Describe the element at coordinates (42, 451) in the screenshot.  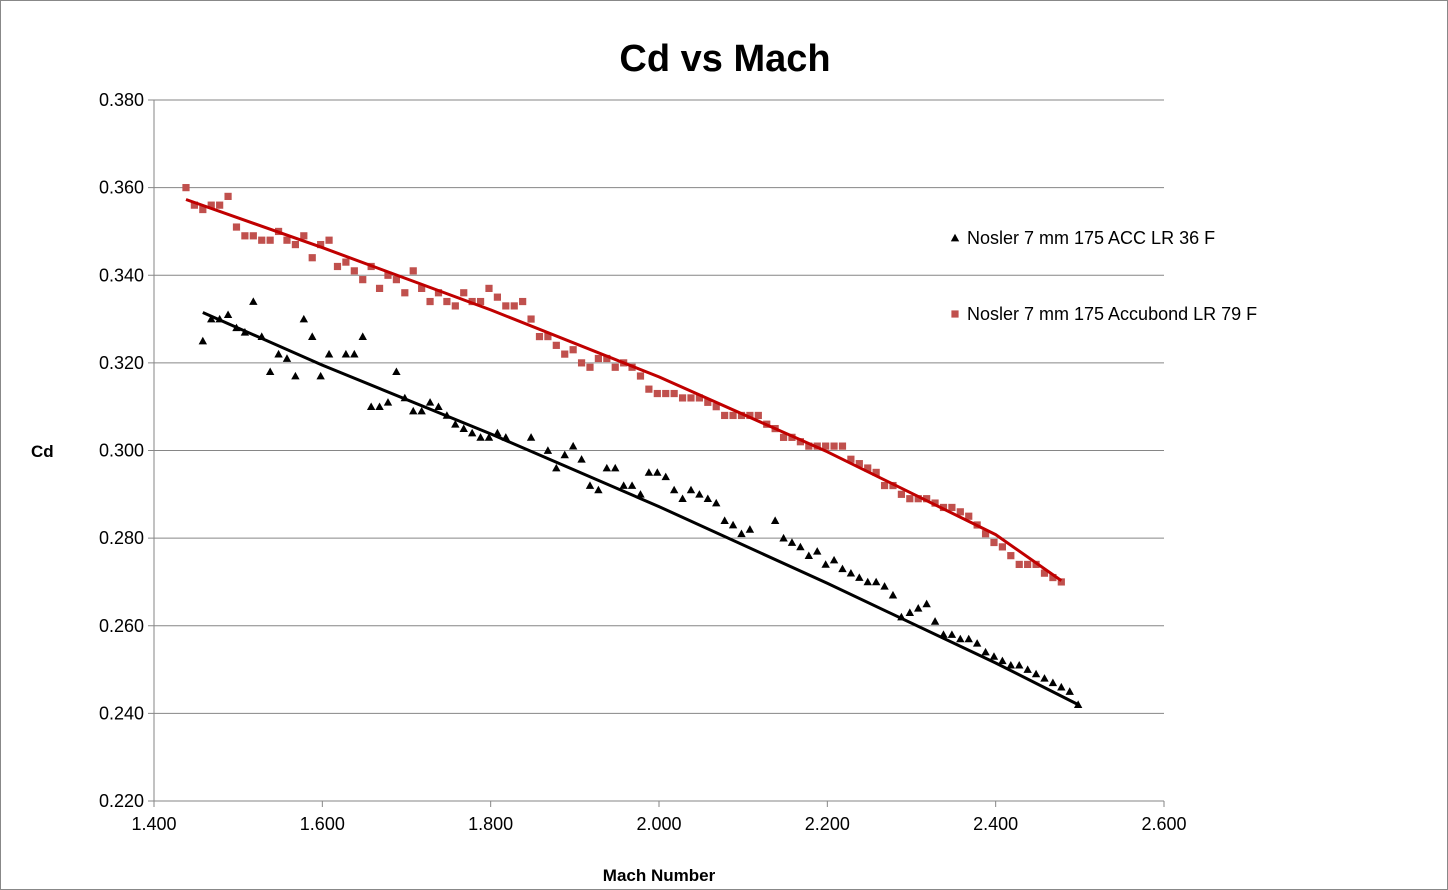
I see `y-axis-label: Cd` at that location.